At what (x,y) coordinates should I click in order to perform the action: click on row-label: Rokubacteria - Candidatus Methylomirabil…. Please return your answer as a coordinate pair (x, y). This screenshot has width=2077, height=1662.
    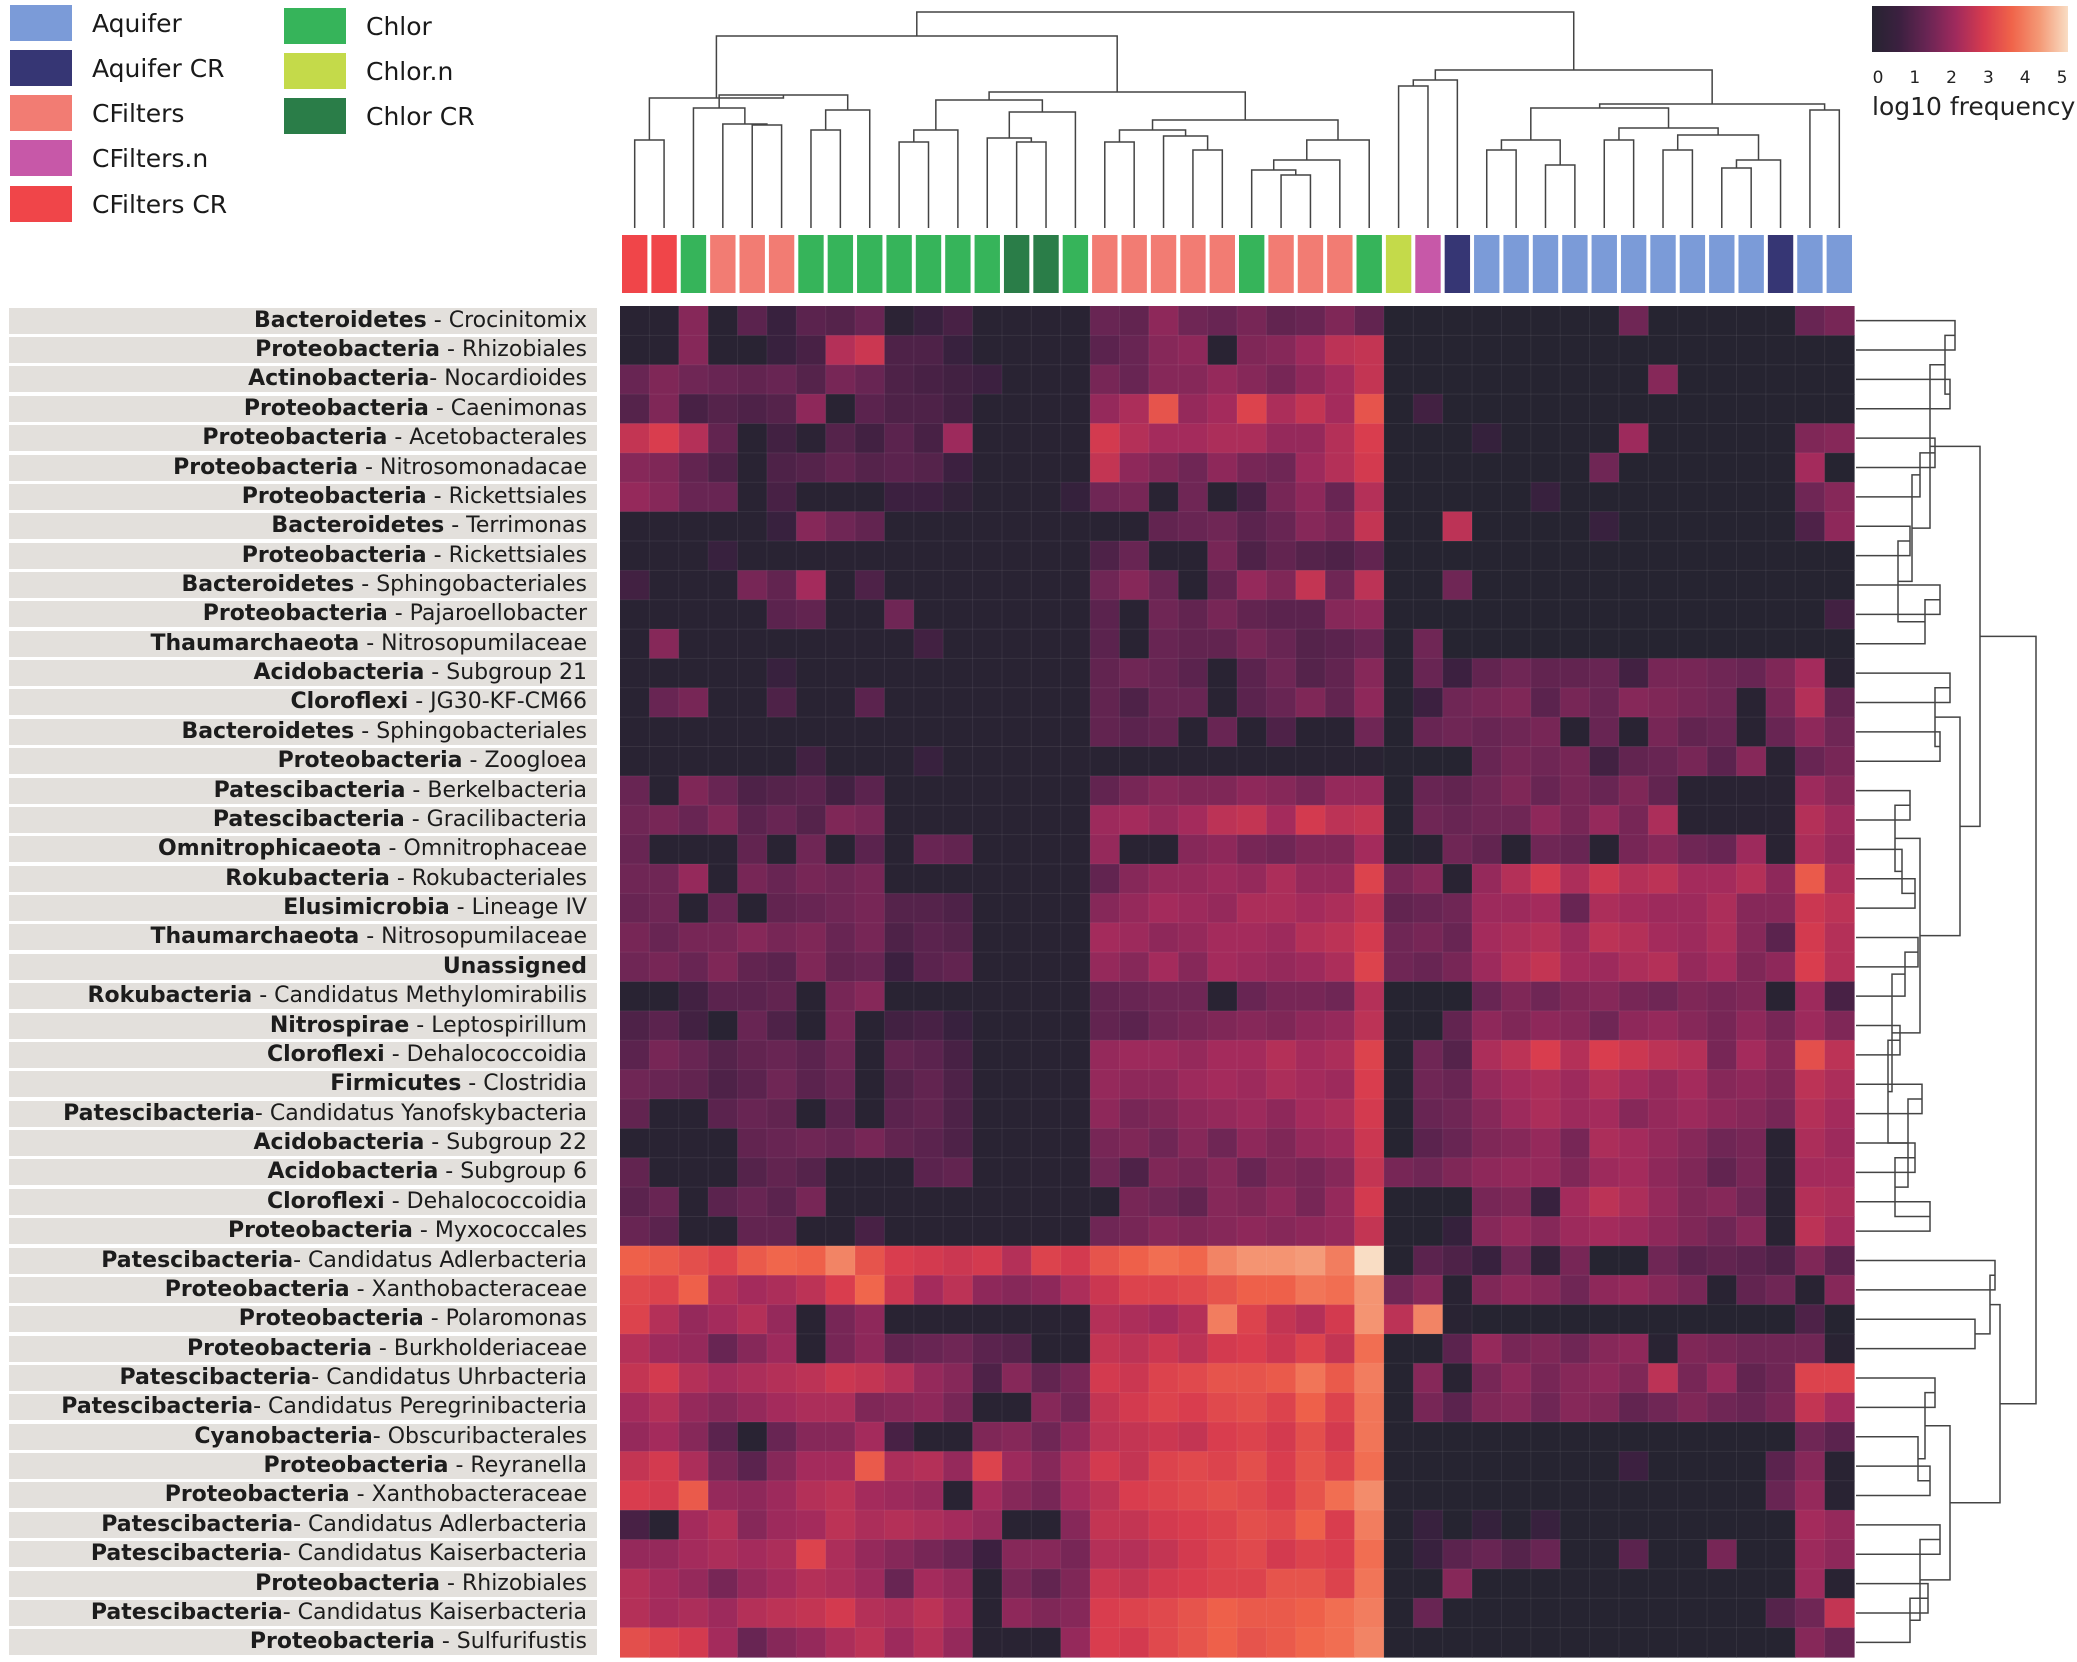
    Looking at the image, I should click on (303, 996).